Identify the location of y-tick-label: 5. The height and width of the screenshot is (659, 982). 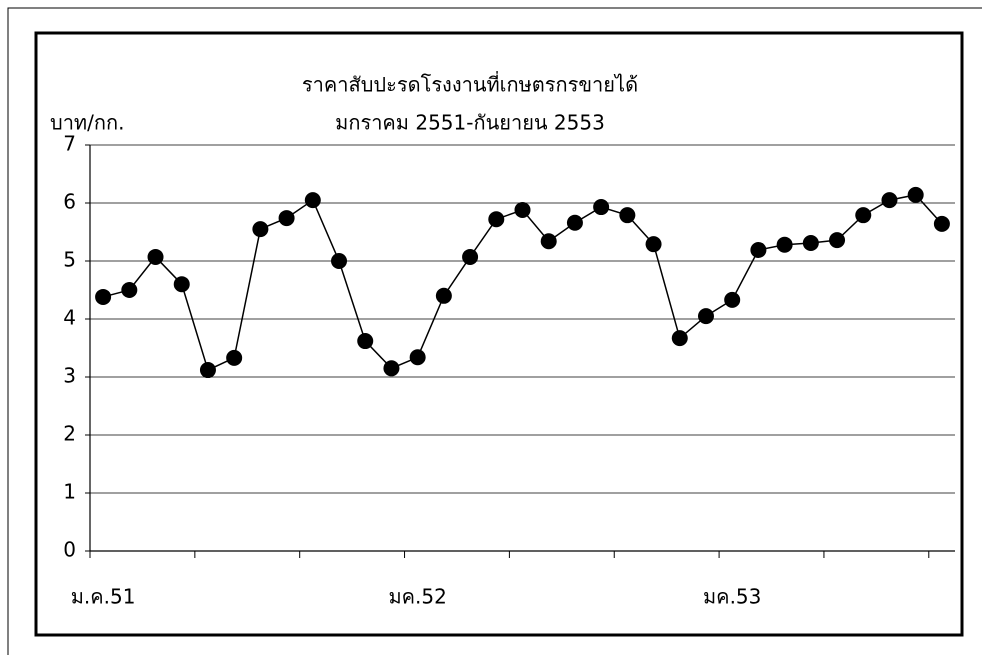
(69, 260).